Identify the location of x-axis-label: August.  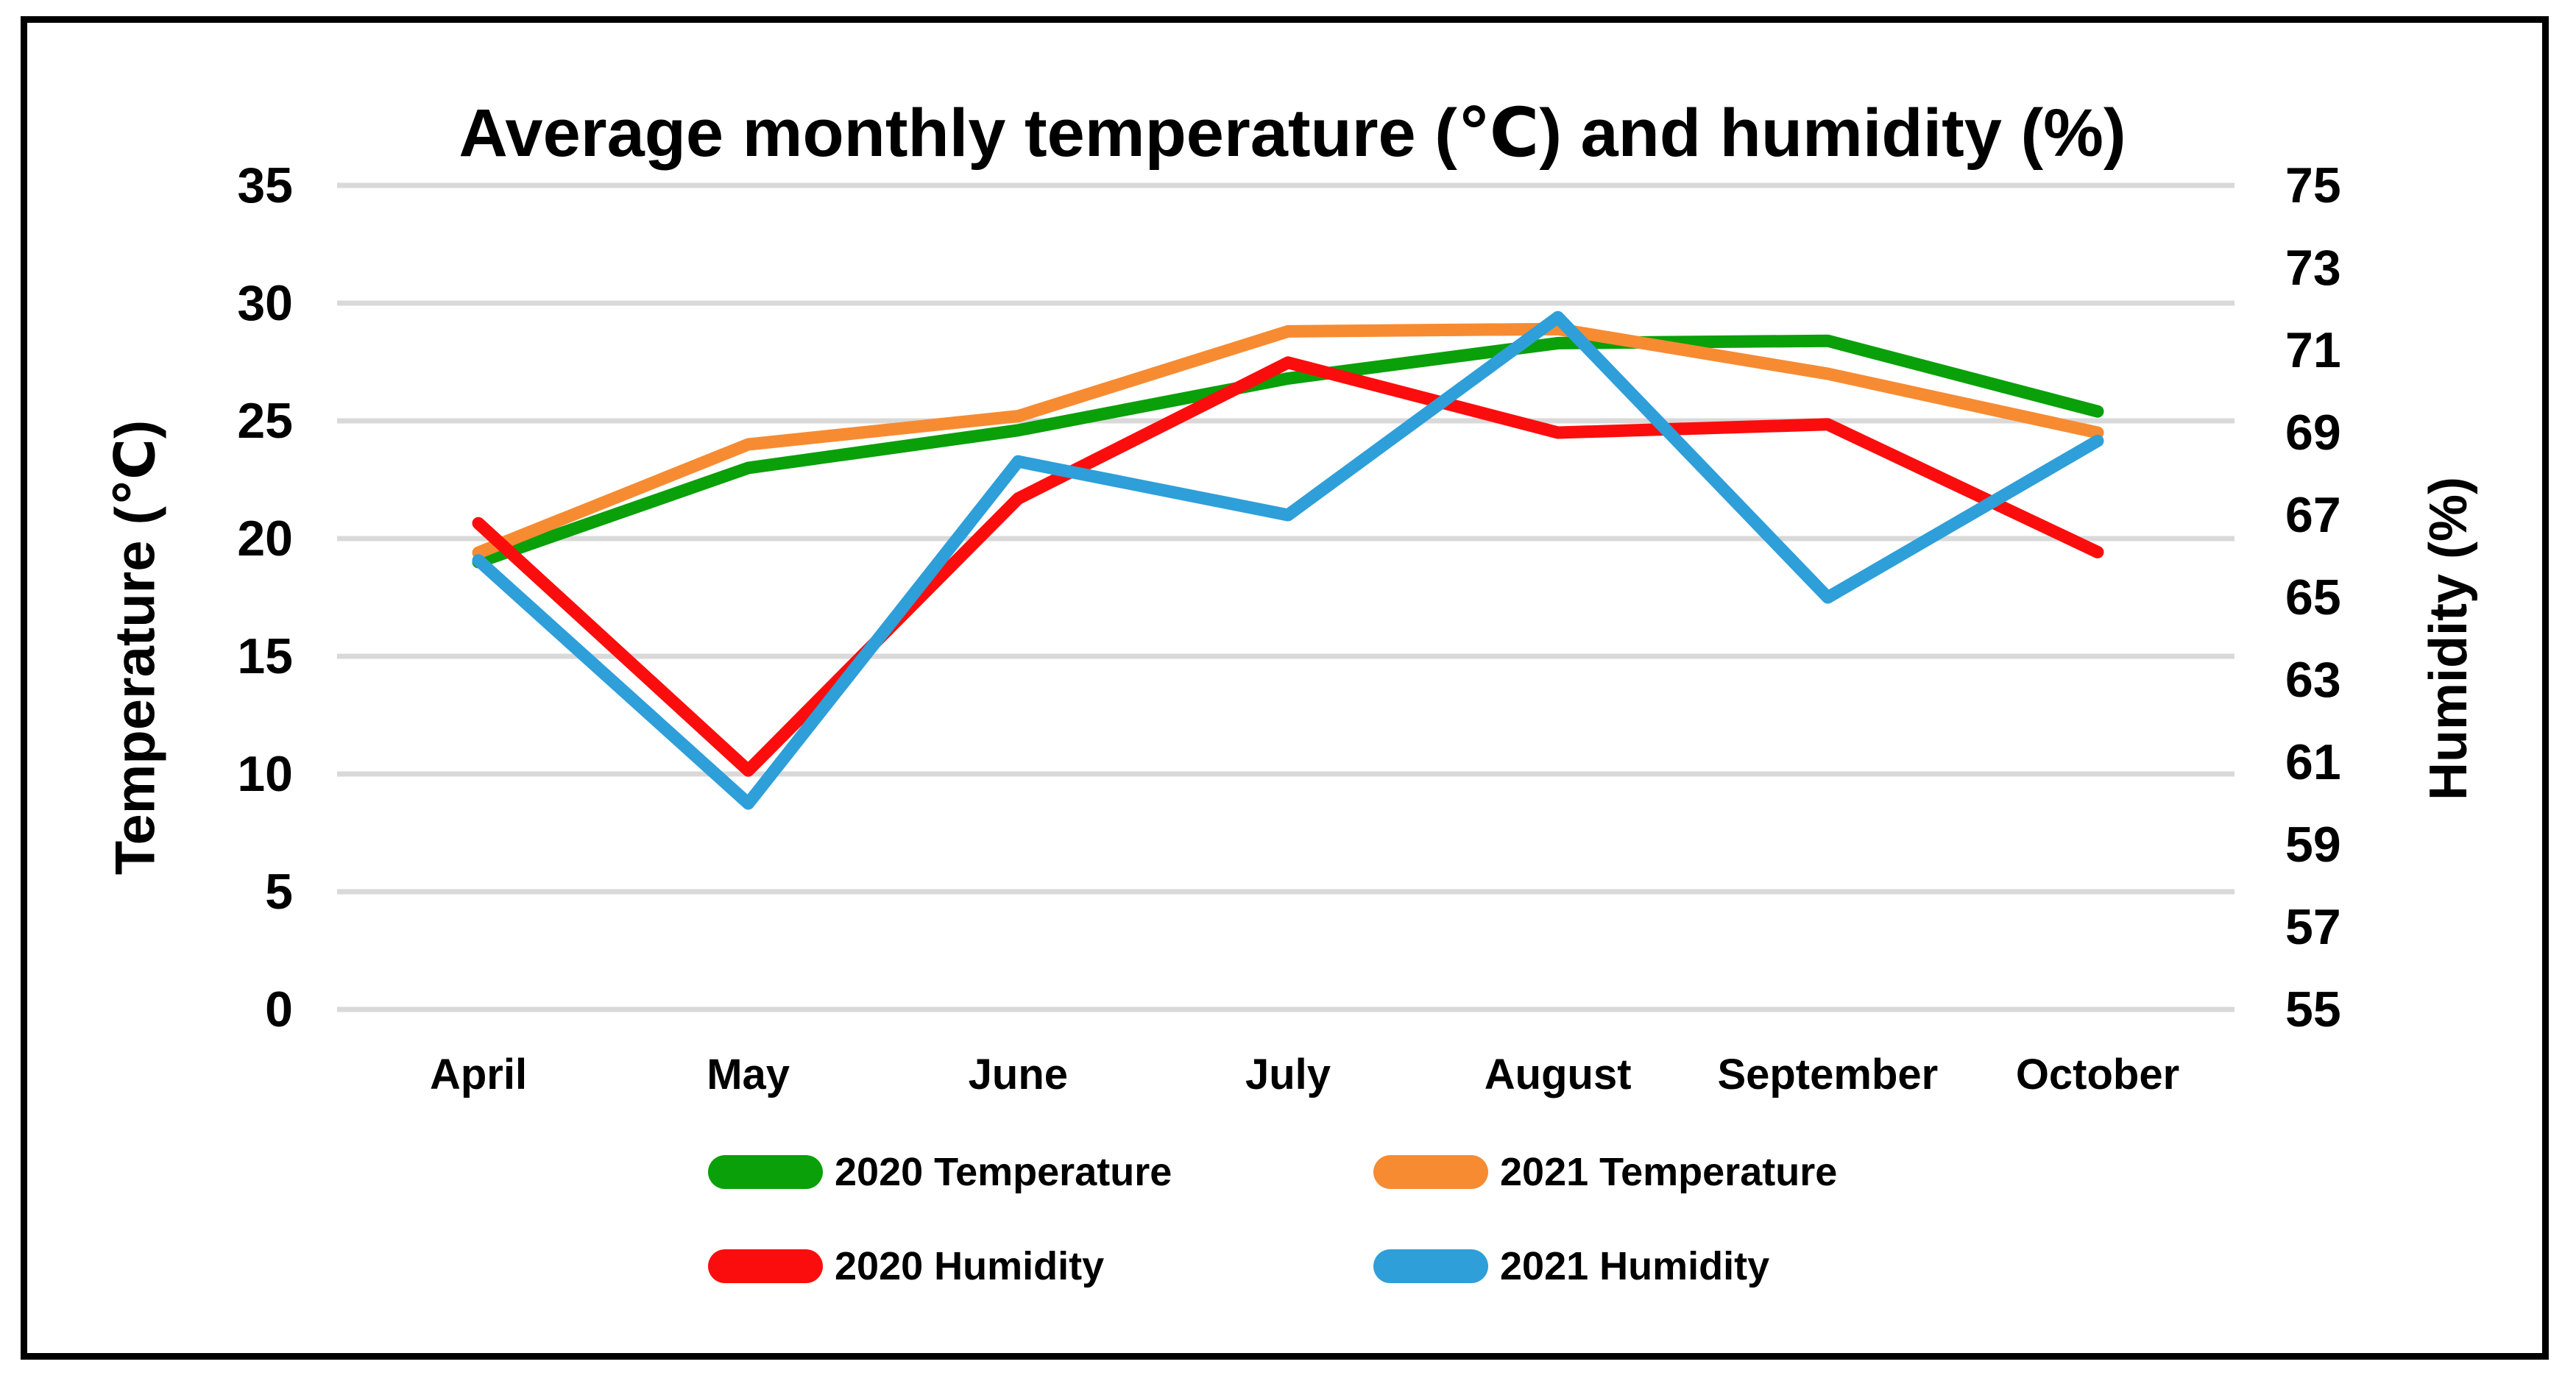
(1558, 1074).